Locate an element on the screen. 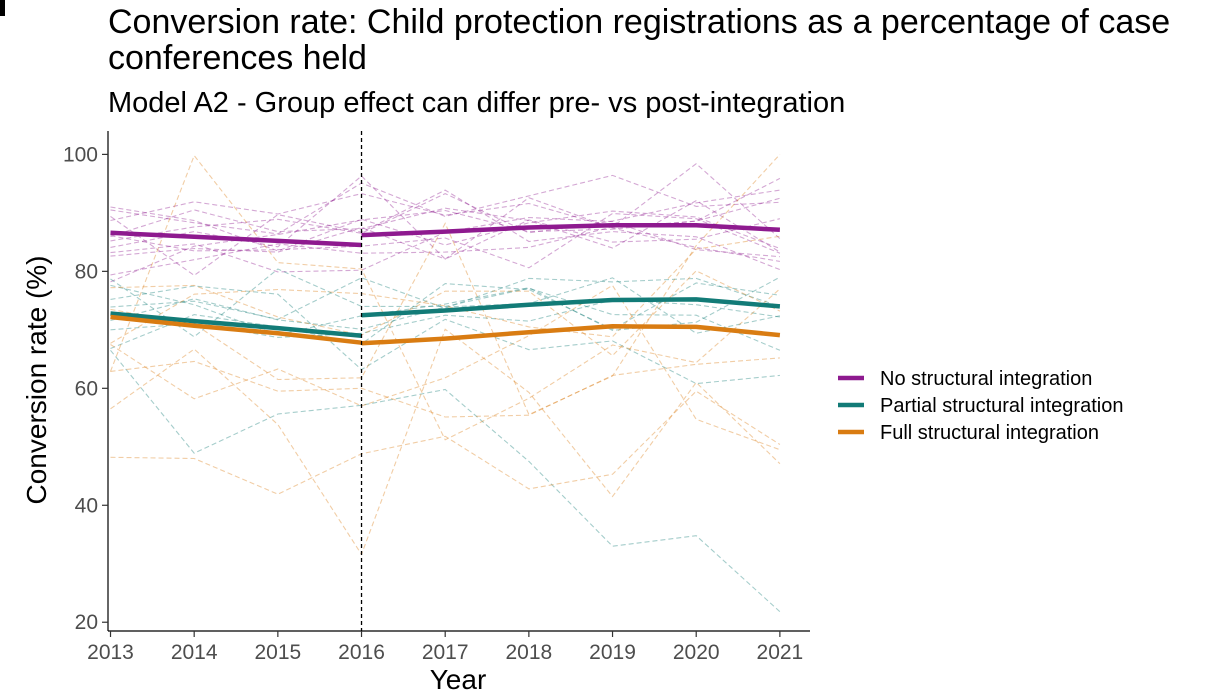  legend-label-1: Partial structural integration is located at coordinates (1001, 406).